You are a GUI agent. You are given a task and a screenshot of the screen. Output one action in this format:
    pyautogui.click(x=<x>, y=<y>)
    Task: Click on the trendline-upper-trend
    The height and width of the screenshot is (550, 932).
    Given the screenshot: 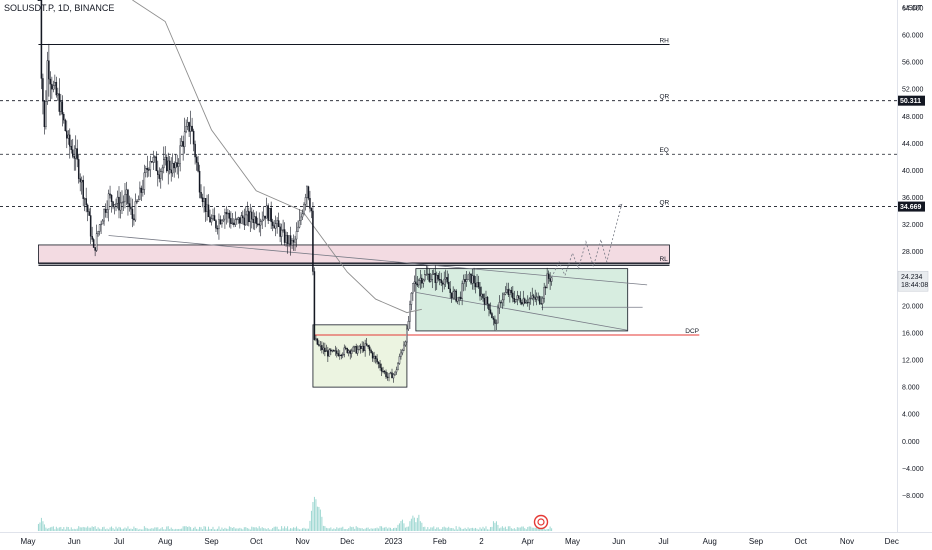 What is the action you would take?
    pyautogui.click(x=378, y=260)
    